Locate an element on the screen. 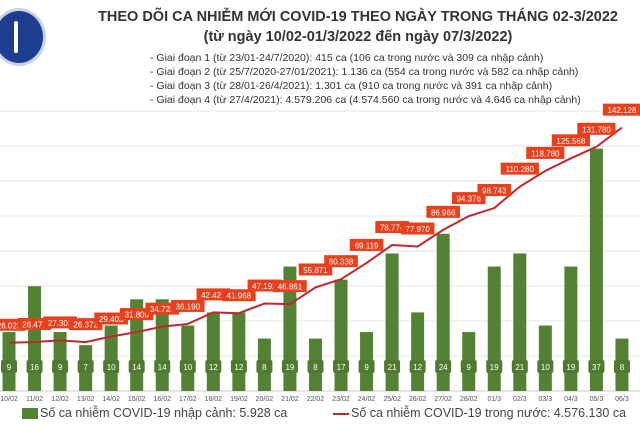 The width and height of the screenshot is (640, 431). line-value-label: 31.800 is located at coordinates (136, 315).